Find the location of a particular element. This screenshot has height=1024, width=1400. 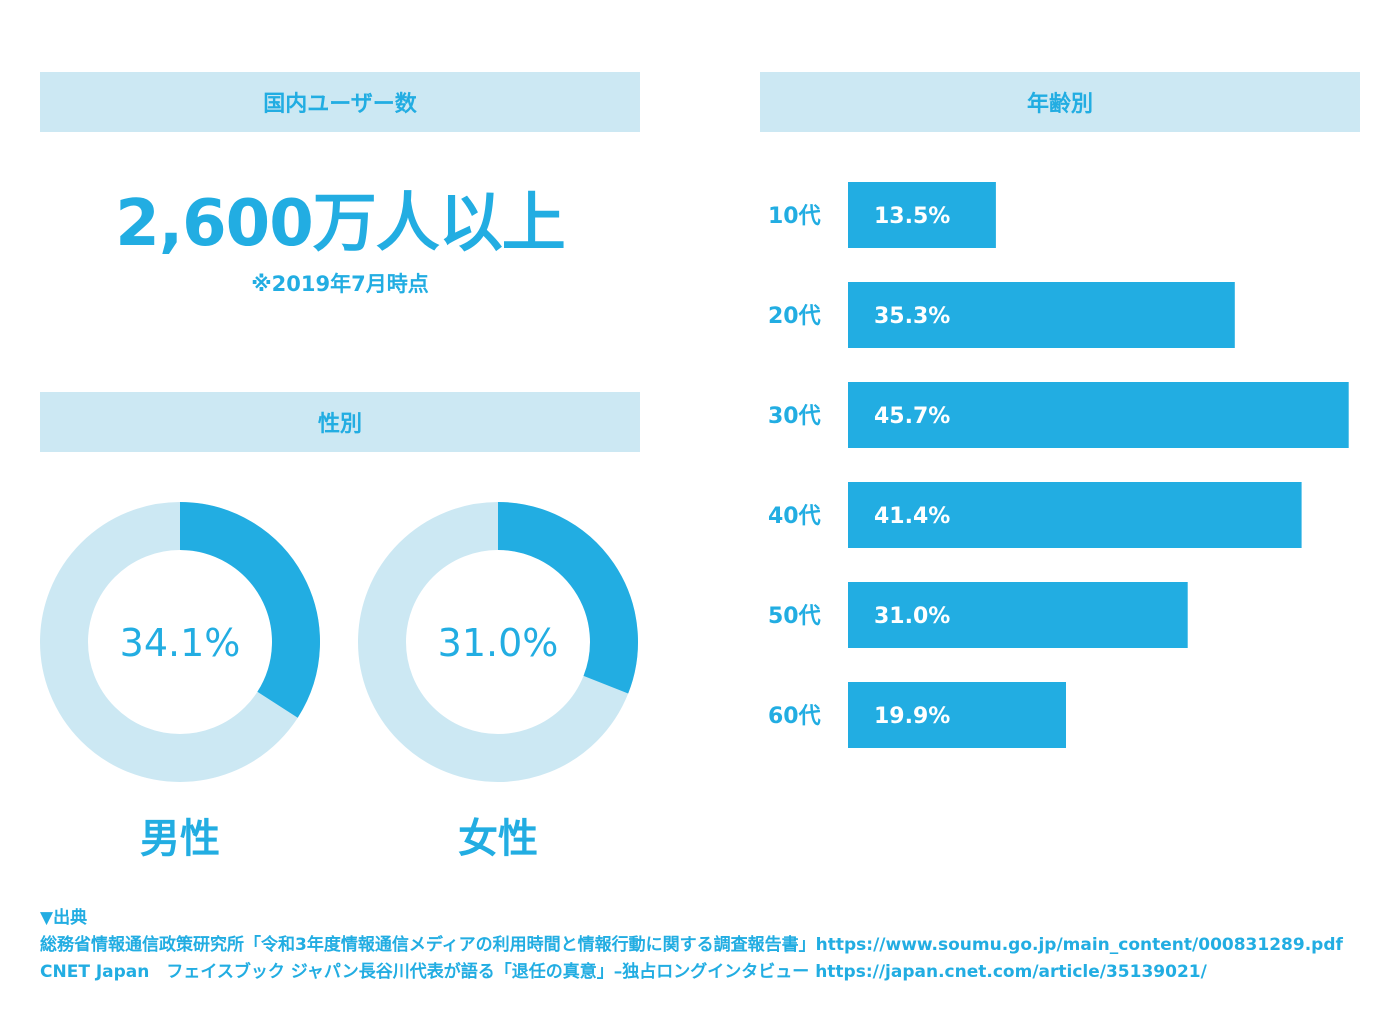

age-category-label: 10代 is located at coordinates (794, 216).